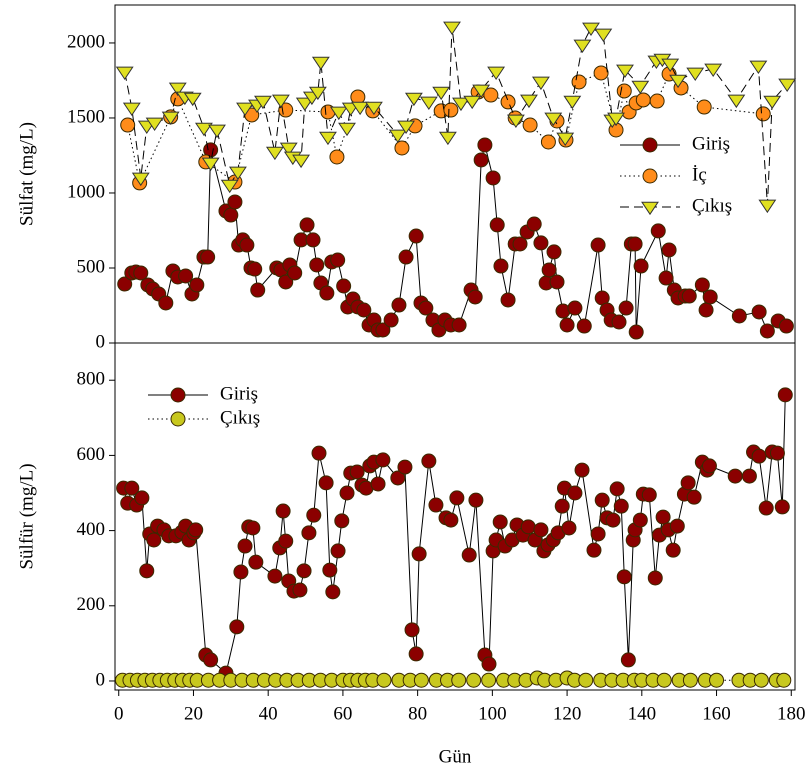 The height and width of the screenshot is (779, 811). Describe the element at coordinates (26, 174) in the screenshot. I see `y-axis-label: Sülfat (mg/L)` at that location.